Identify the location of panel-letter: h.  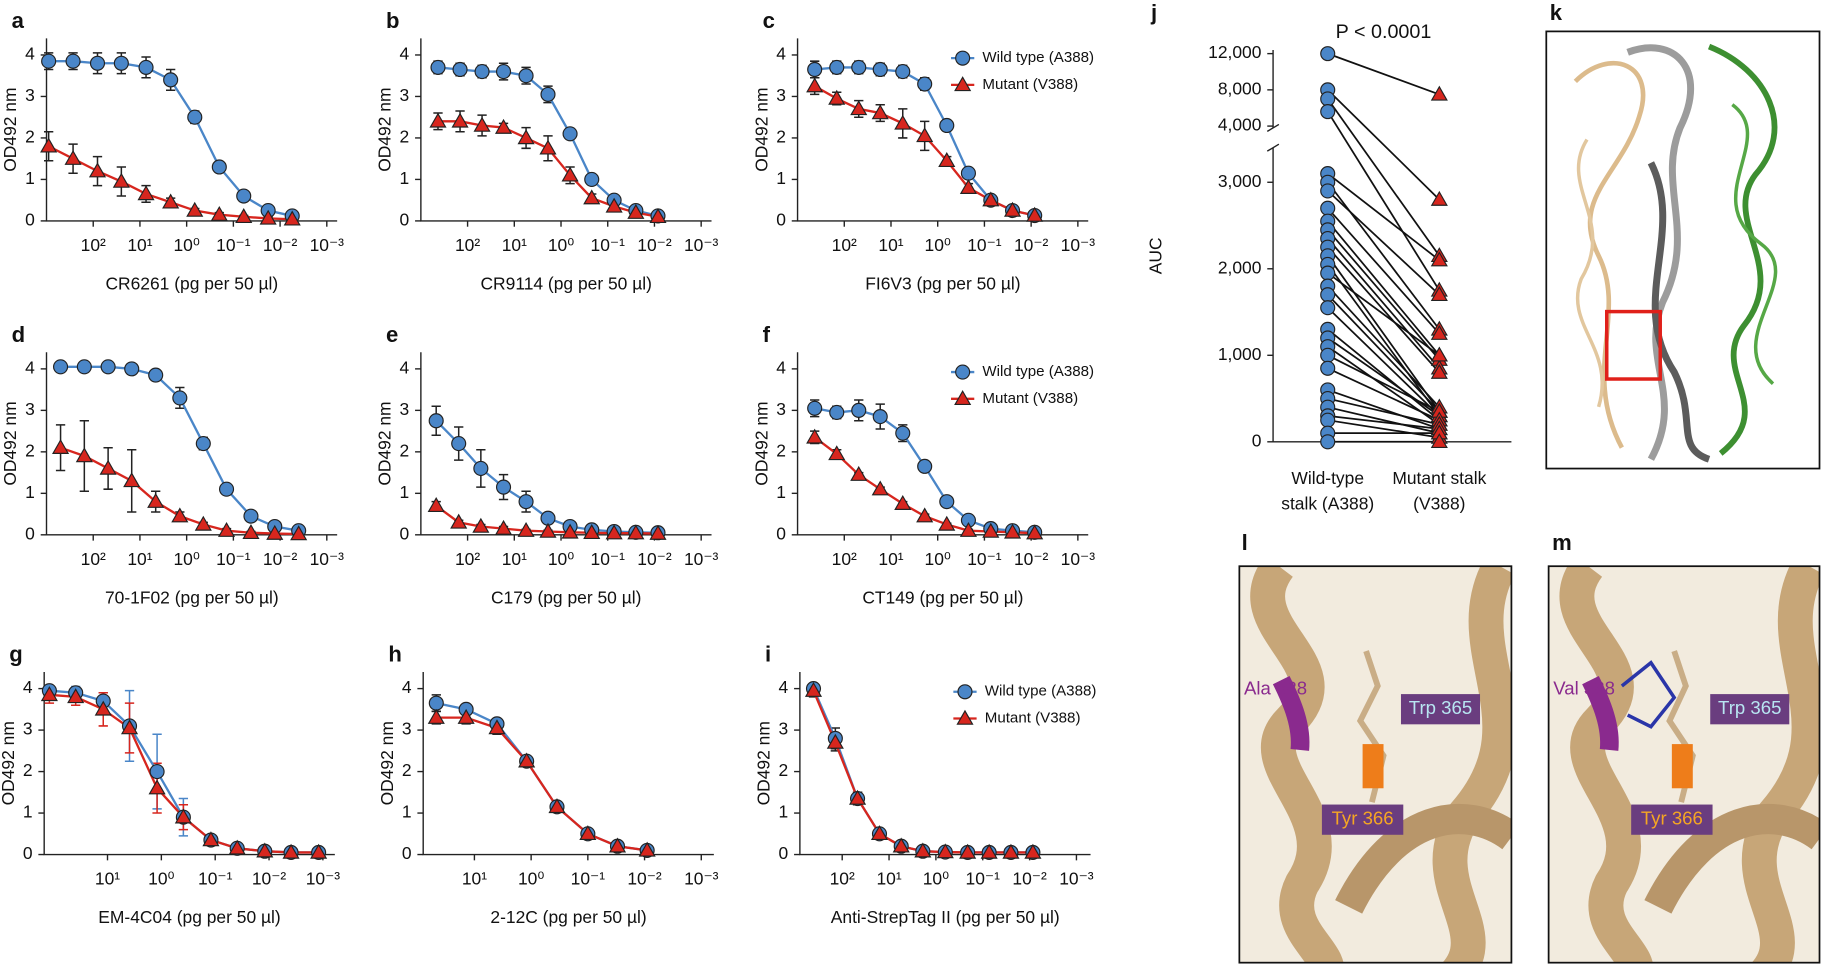
(395, 654).